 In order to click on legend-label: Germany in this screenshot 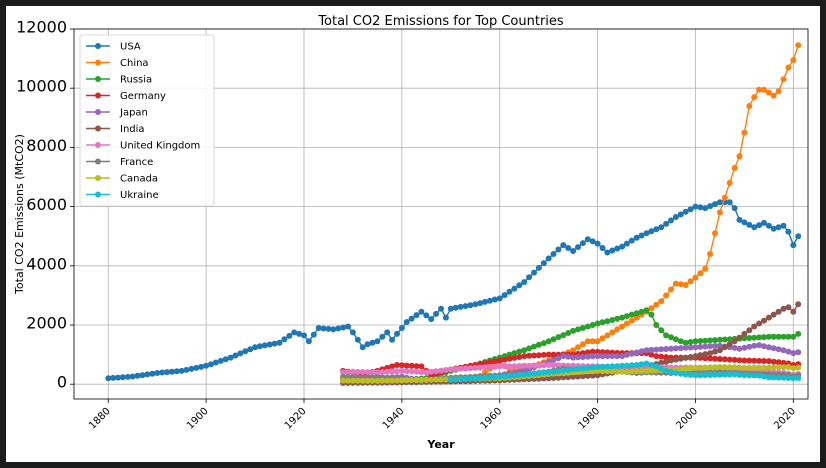, I will do `click(143, 96)`.